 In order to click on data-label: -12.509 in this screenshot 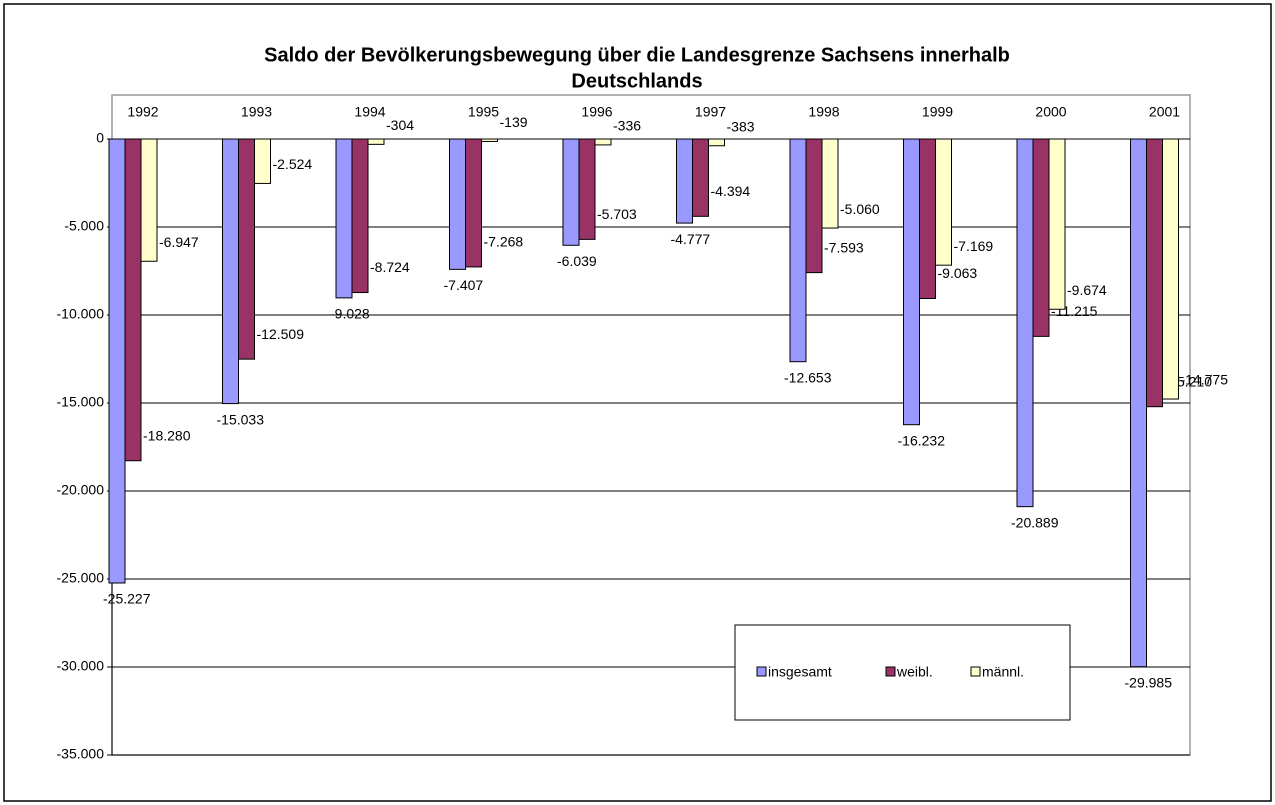, I will do `click(281, 334)`.